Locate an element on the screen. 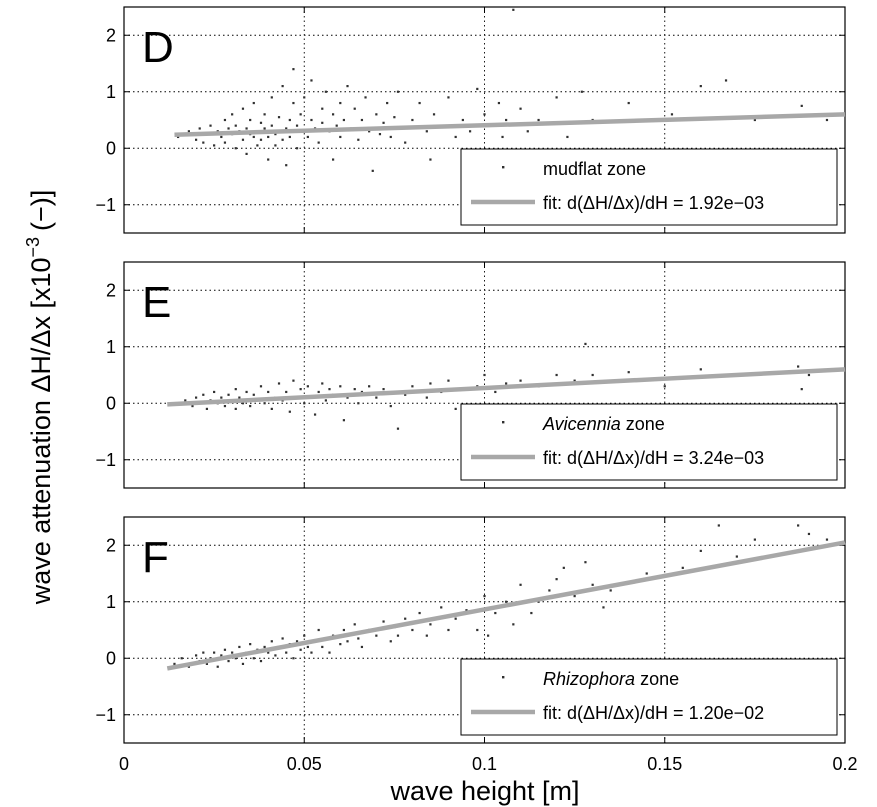  legend-italic-part: Rhizophora is located at coordinates (589, 679).